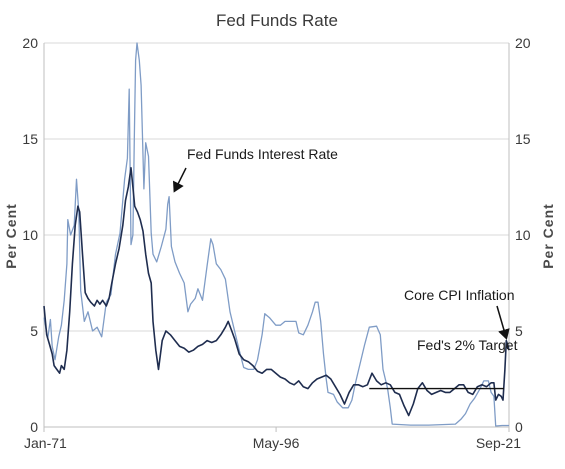  What do you see at coordinates (498, 443) in the screenshot?
I see `x-tick-label-2: Sep-21` at bounding box center [498, 443].